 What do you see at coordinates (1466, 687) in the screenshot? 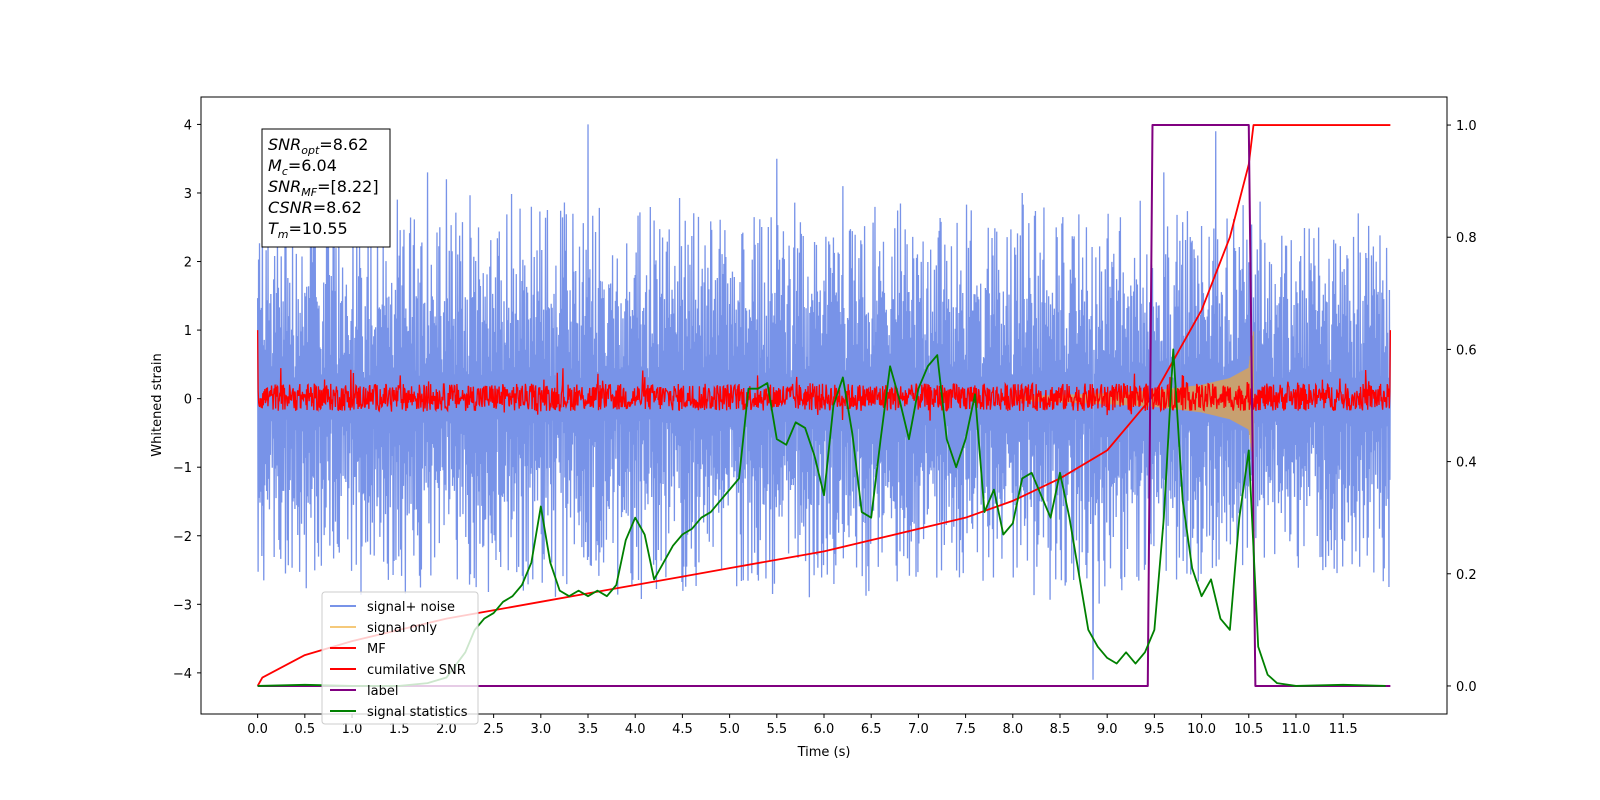
I see `y-right-tick-label: 0.0` at bounding box center [1466, 687].